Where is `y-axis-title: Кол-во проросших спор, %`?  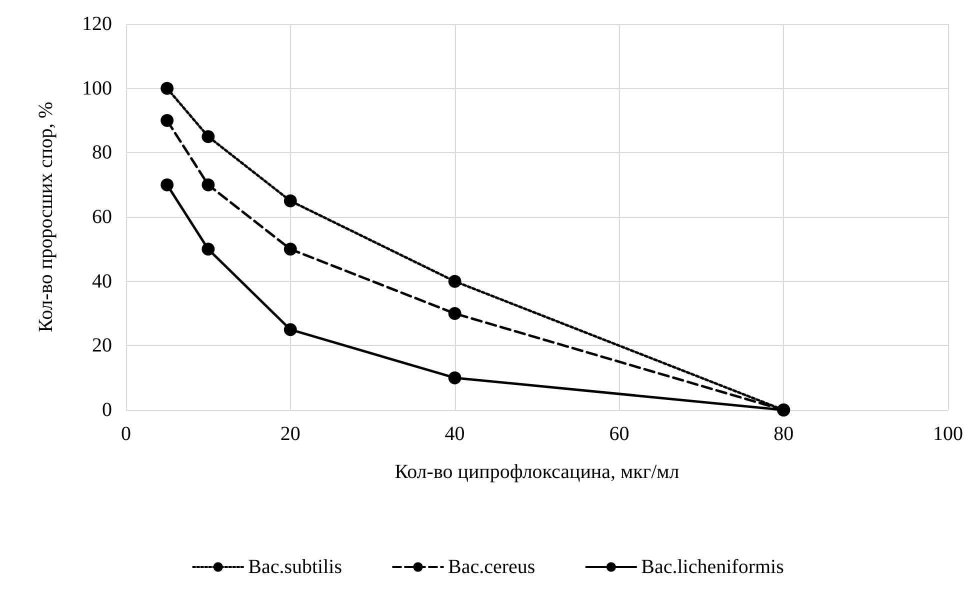
y-axis-title: Кол-во проросших спор, % is located at coordinates (46, 217).